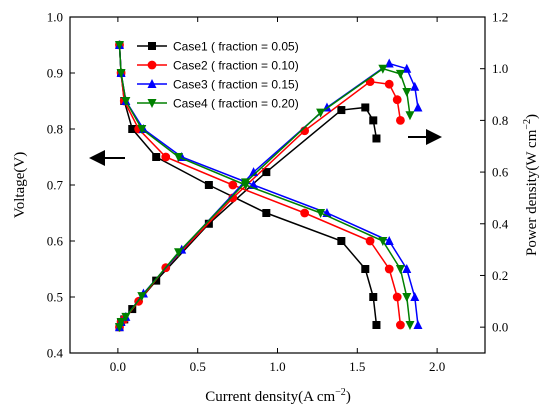 The height and width of the screenshot is (413, 550). What do you see at coordinates (500, 172) in the screenshot?
I see `y2-tick-label: 0.6` at bounding box center [500, 172].